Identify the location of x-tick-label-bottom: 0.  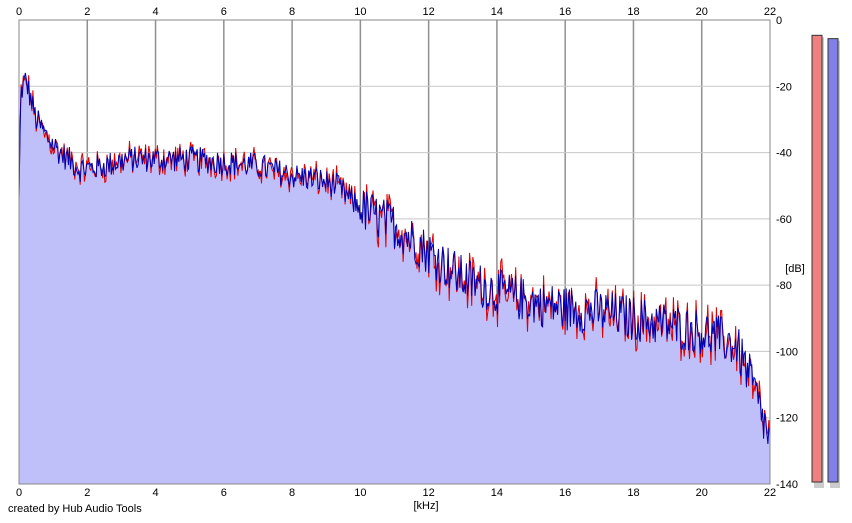
(19, 493).